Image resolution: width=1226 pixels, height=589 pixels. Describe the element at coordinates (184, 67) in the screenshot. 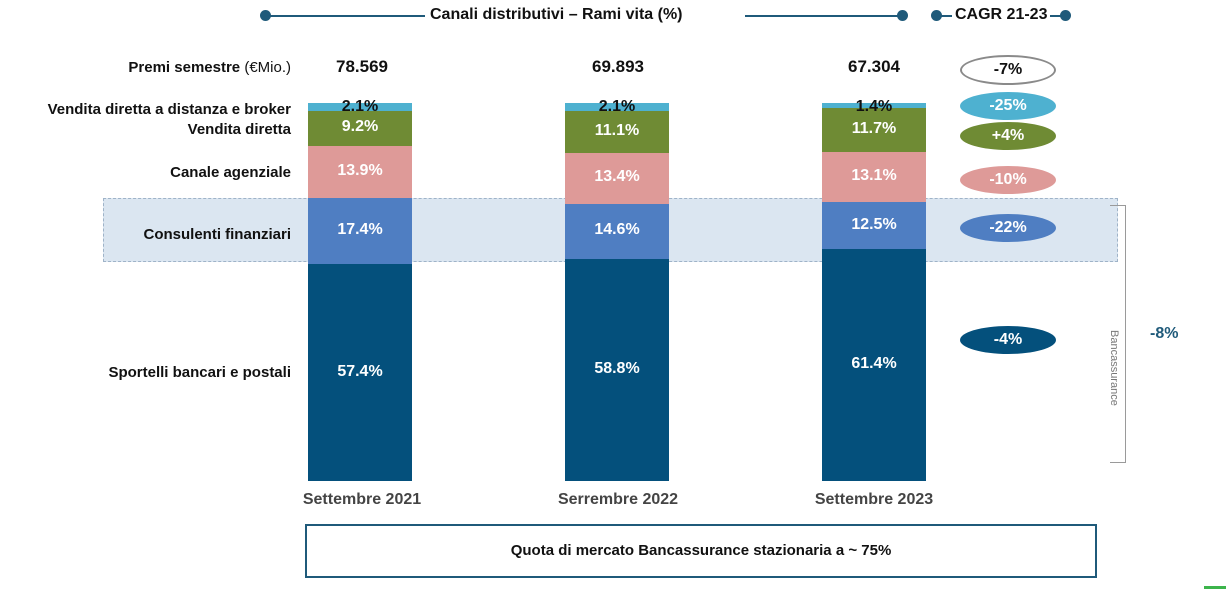

I see `premi-label-text: Premi semestre` at that location.